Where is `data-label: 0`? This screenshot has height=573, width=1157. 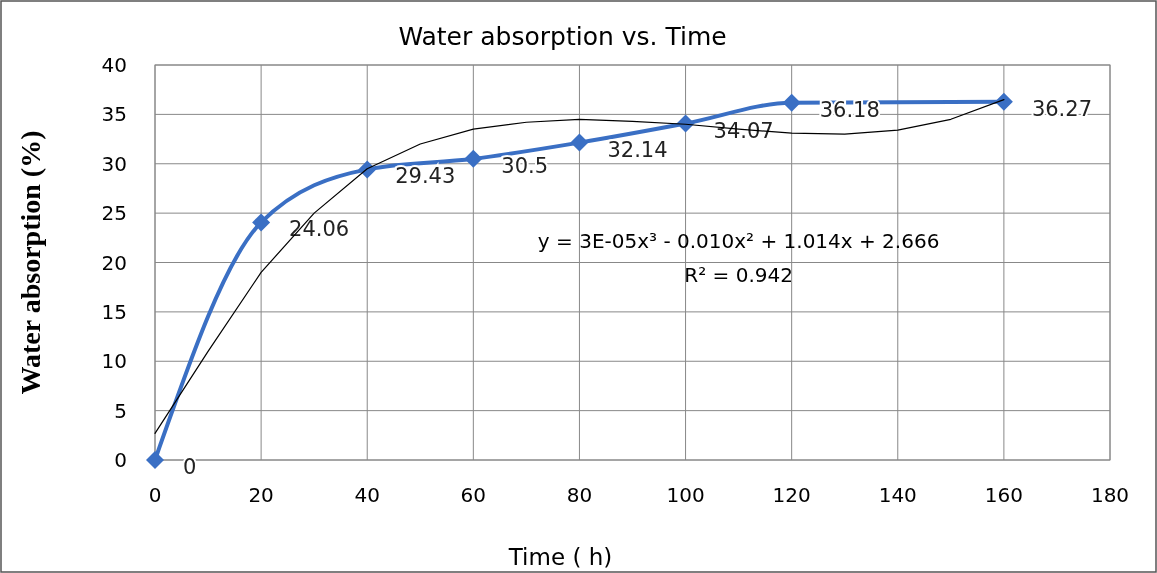 data-label: 0 is located at coordinates (190, 467).